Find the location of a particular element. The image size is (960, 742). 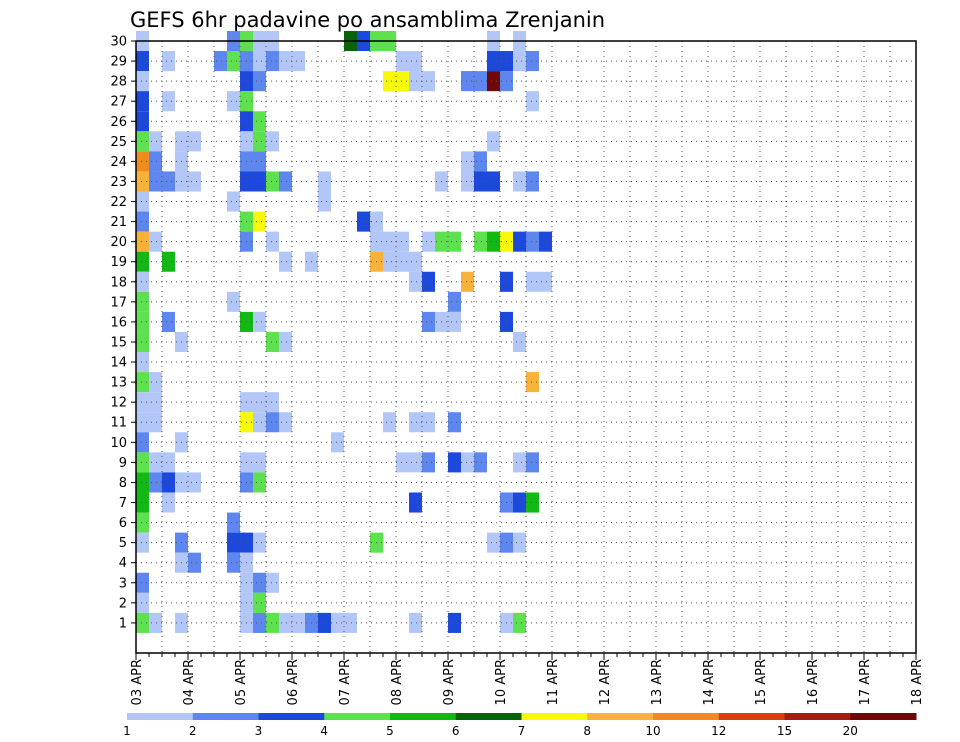

y-tick-label: 26 is located at coordinates (118, 122).